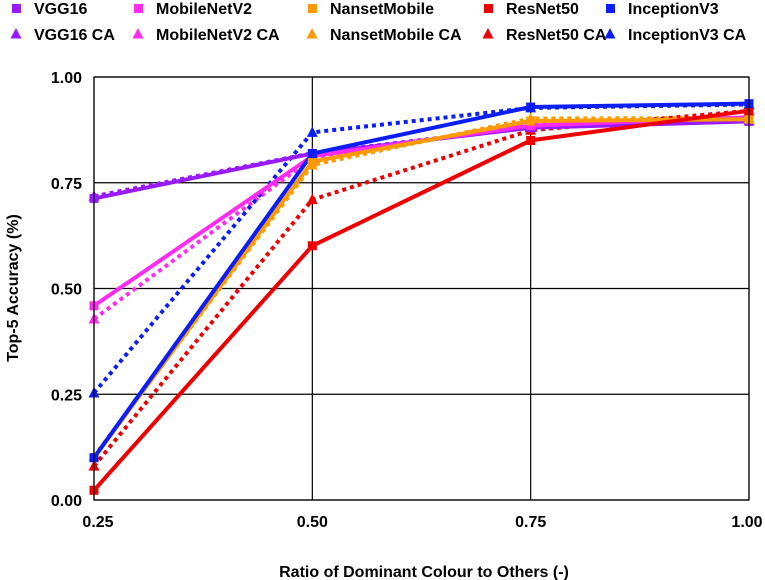 This screenshot has width=765, height=580. What do you see at coordinates (60, 9) in the screenshot?
I see `legend-label-vgg16: VGG16` at bounding box center [60, 9].